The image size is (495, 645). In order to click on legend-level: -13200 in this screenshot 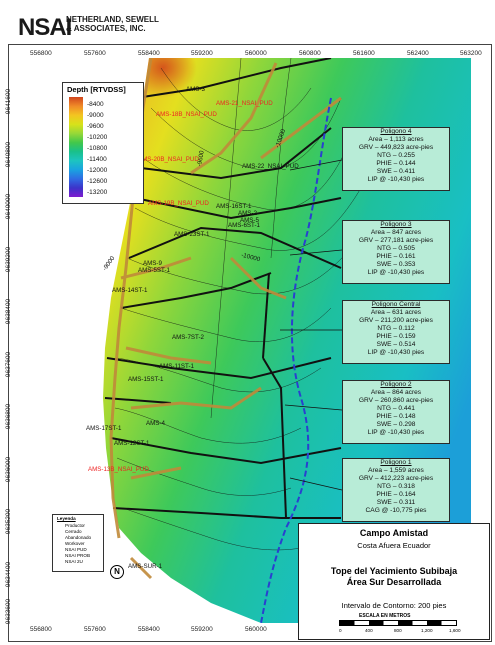, I will do `click(97, 192)`.